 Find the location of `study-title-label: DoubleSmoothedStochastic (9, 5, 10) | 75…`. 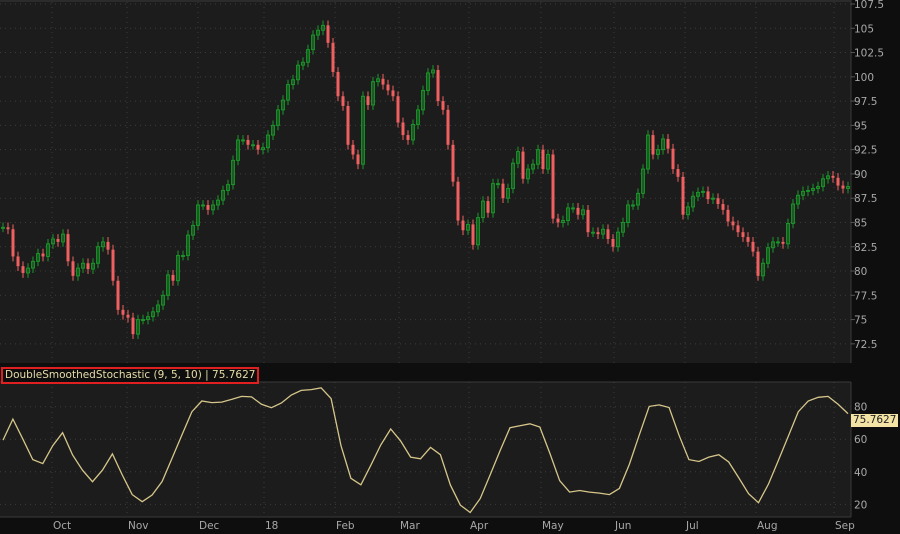

study-title-label: DoubleSmoothedStochastic (9, 5, 10) | 75… is located at coordinates (130, 375).